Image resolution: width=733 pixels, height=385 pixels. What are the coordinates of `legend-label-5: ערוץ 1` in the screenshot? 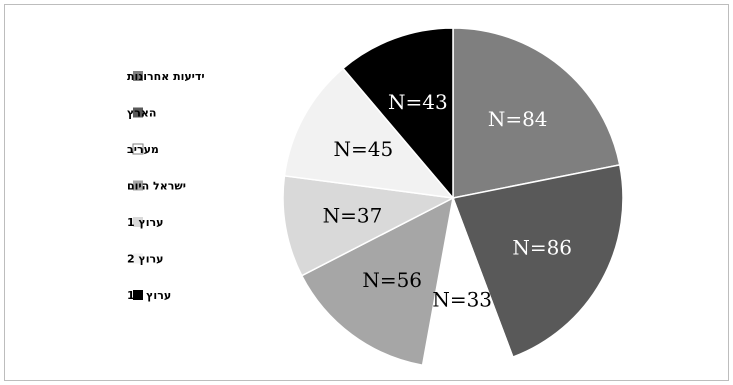 It's located at (145, 222).